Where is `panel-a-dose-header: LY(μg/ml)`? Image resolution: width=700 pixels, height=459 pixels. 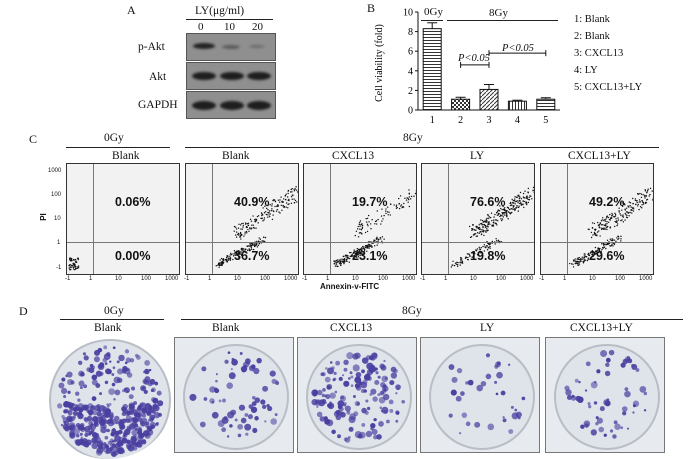
panel-a-dose-header: LY(μg/ml) is located at coordinates (220, 11).